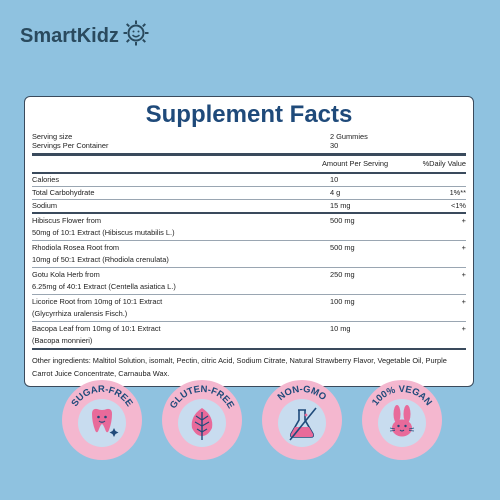 This screenshot has height=500, width=500. I want to click on nutrient-amount: 10, so click(334, 179).